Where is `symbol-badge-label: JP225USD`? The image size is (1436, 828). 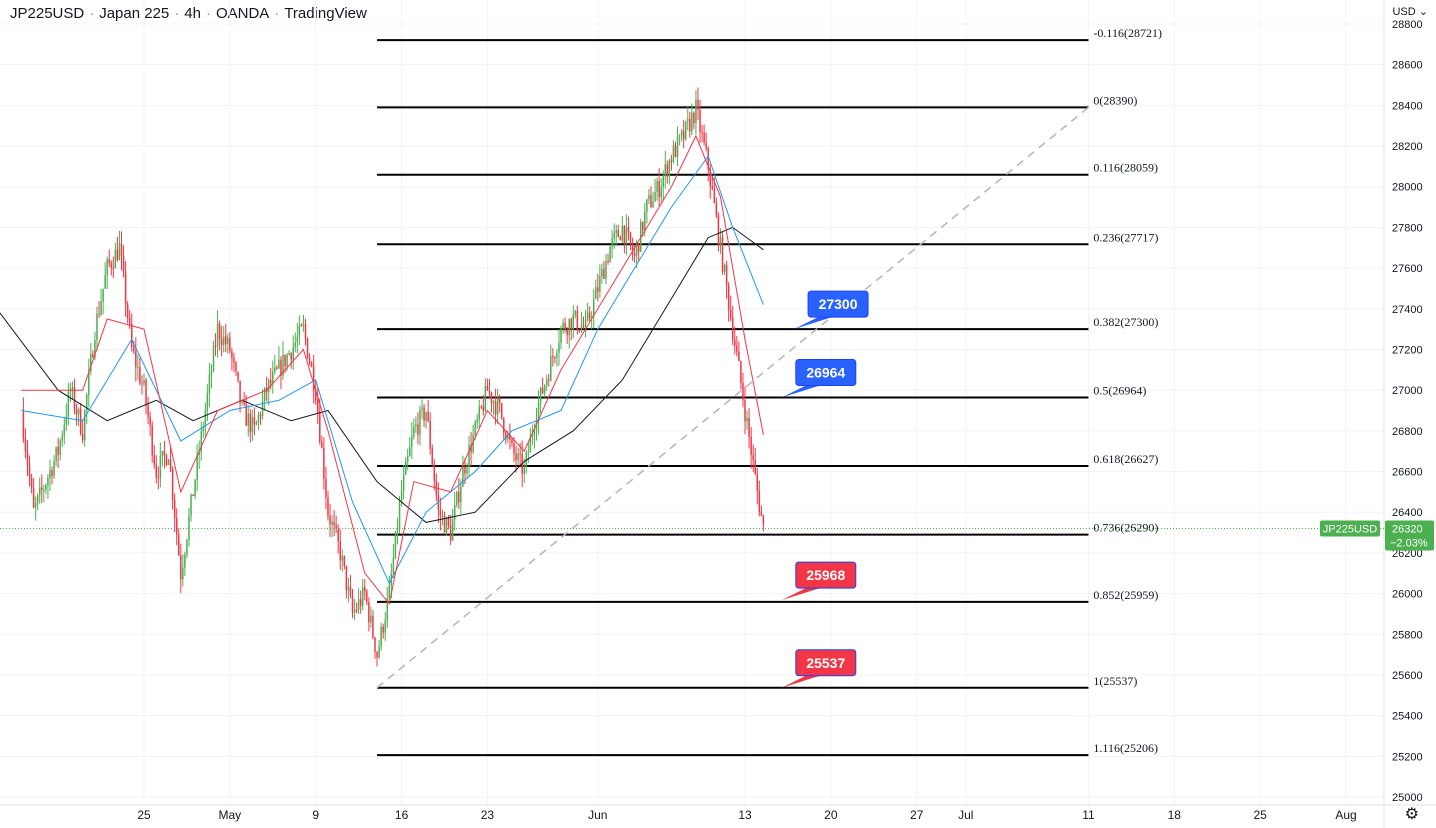
symbol-badge-label: JP225USD is located at coordinates (1350, 529).